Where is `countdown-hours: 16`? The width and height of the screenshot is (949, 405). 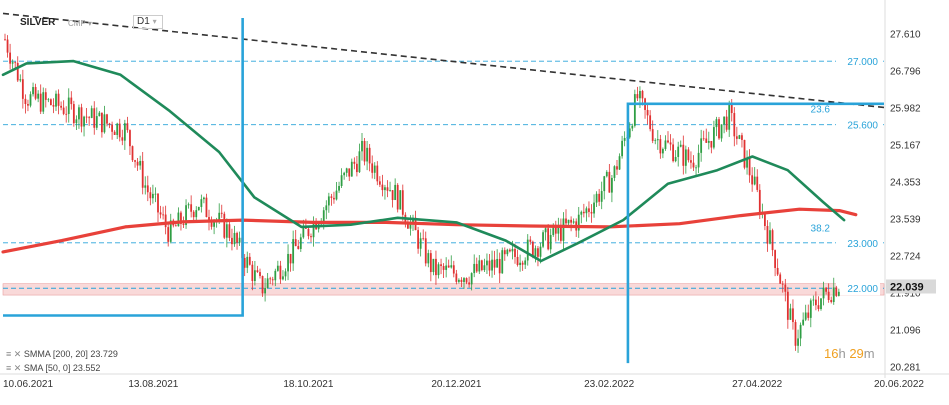 countdown-hours: 16 is located at coordinates (831, 353).